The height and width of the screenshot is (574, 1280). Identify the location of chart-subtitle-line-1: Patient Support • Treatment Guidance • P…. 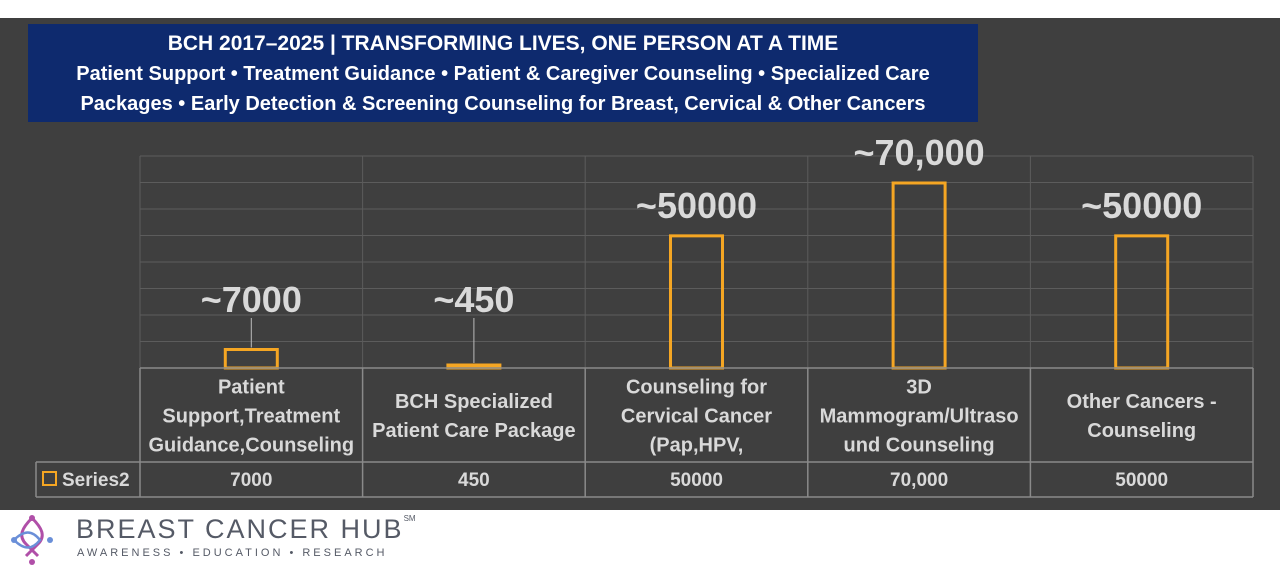
(503, 74).